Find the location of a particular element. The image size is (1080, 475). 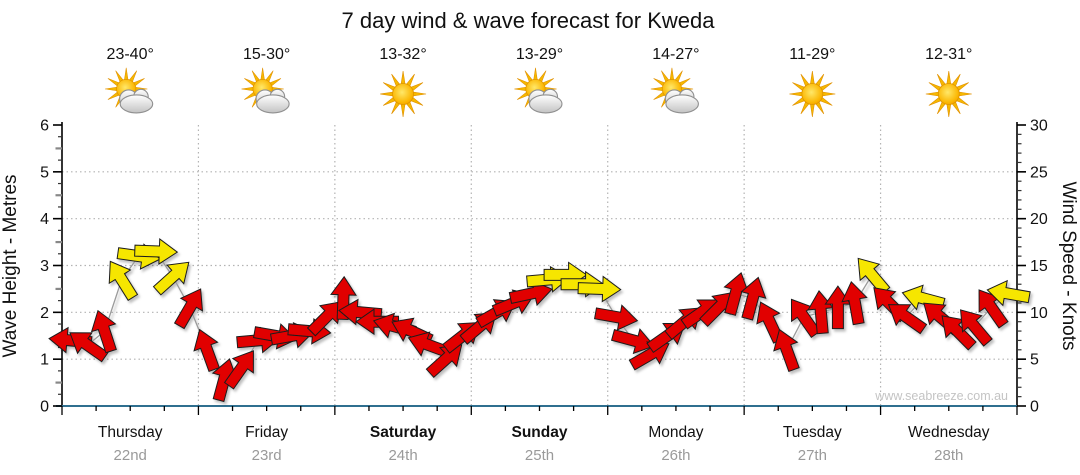

left-axis-tick-label: 6 is located at coordinates (44, 126).